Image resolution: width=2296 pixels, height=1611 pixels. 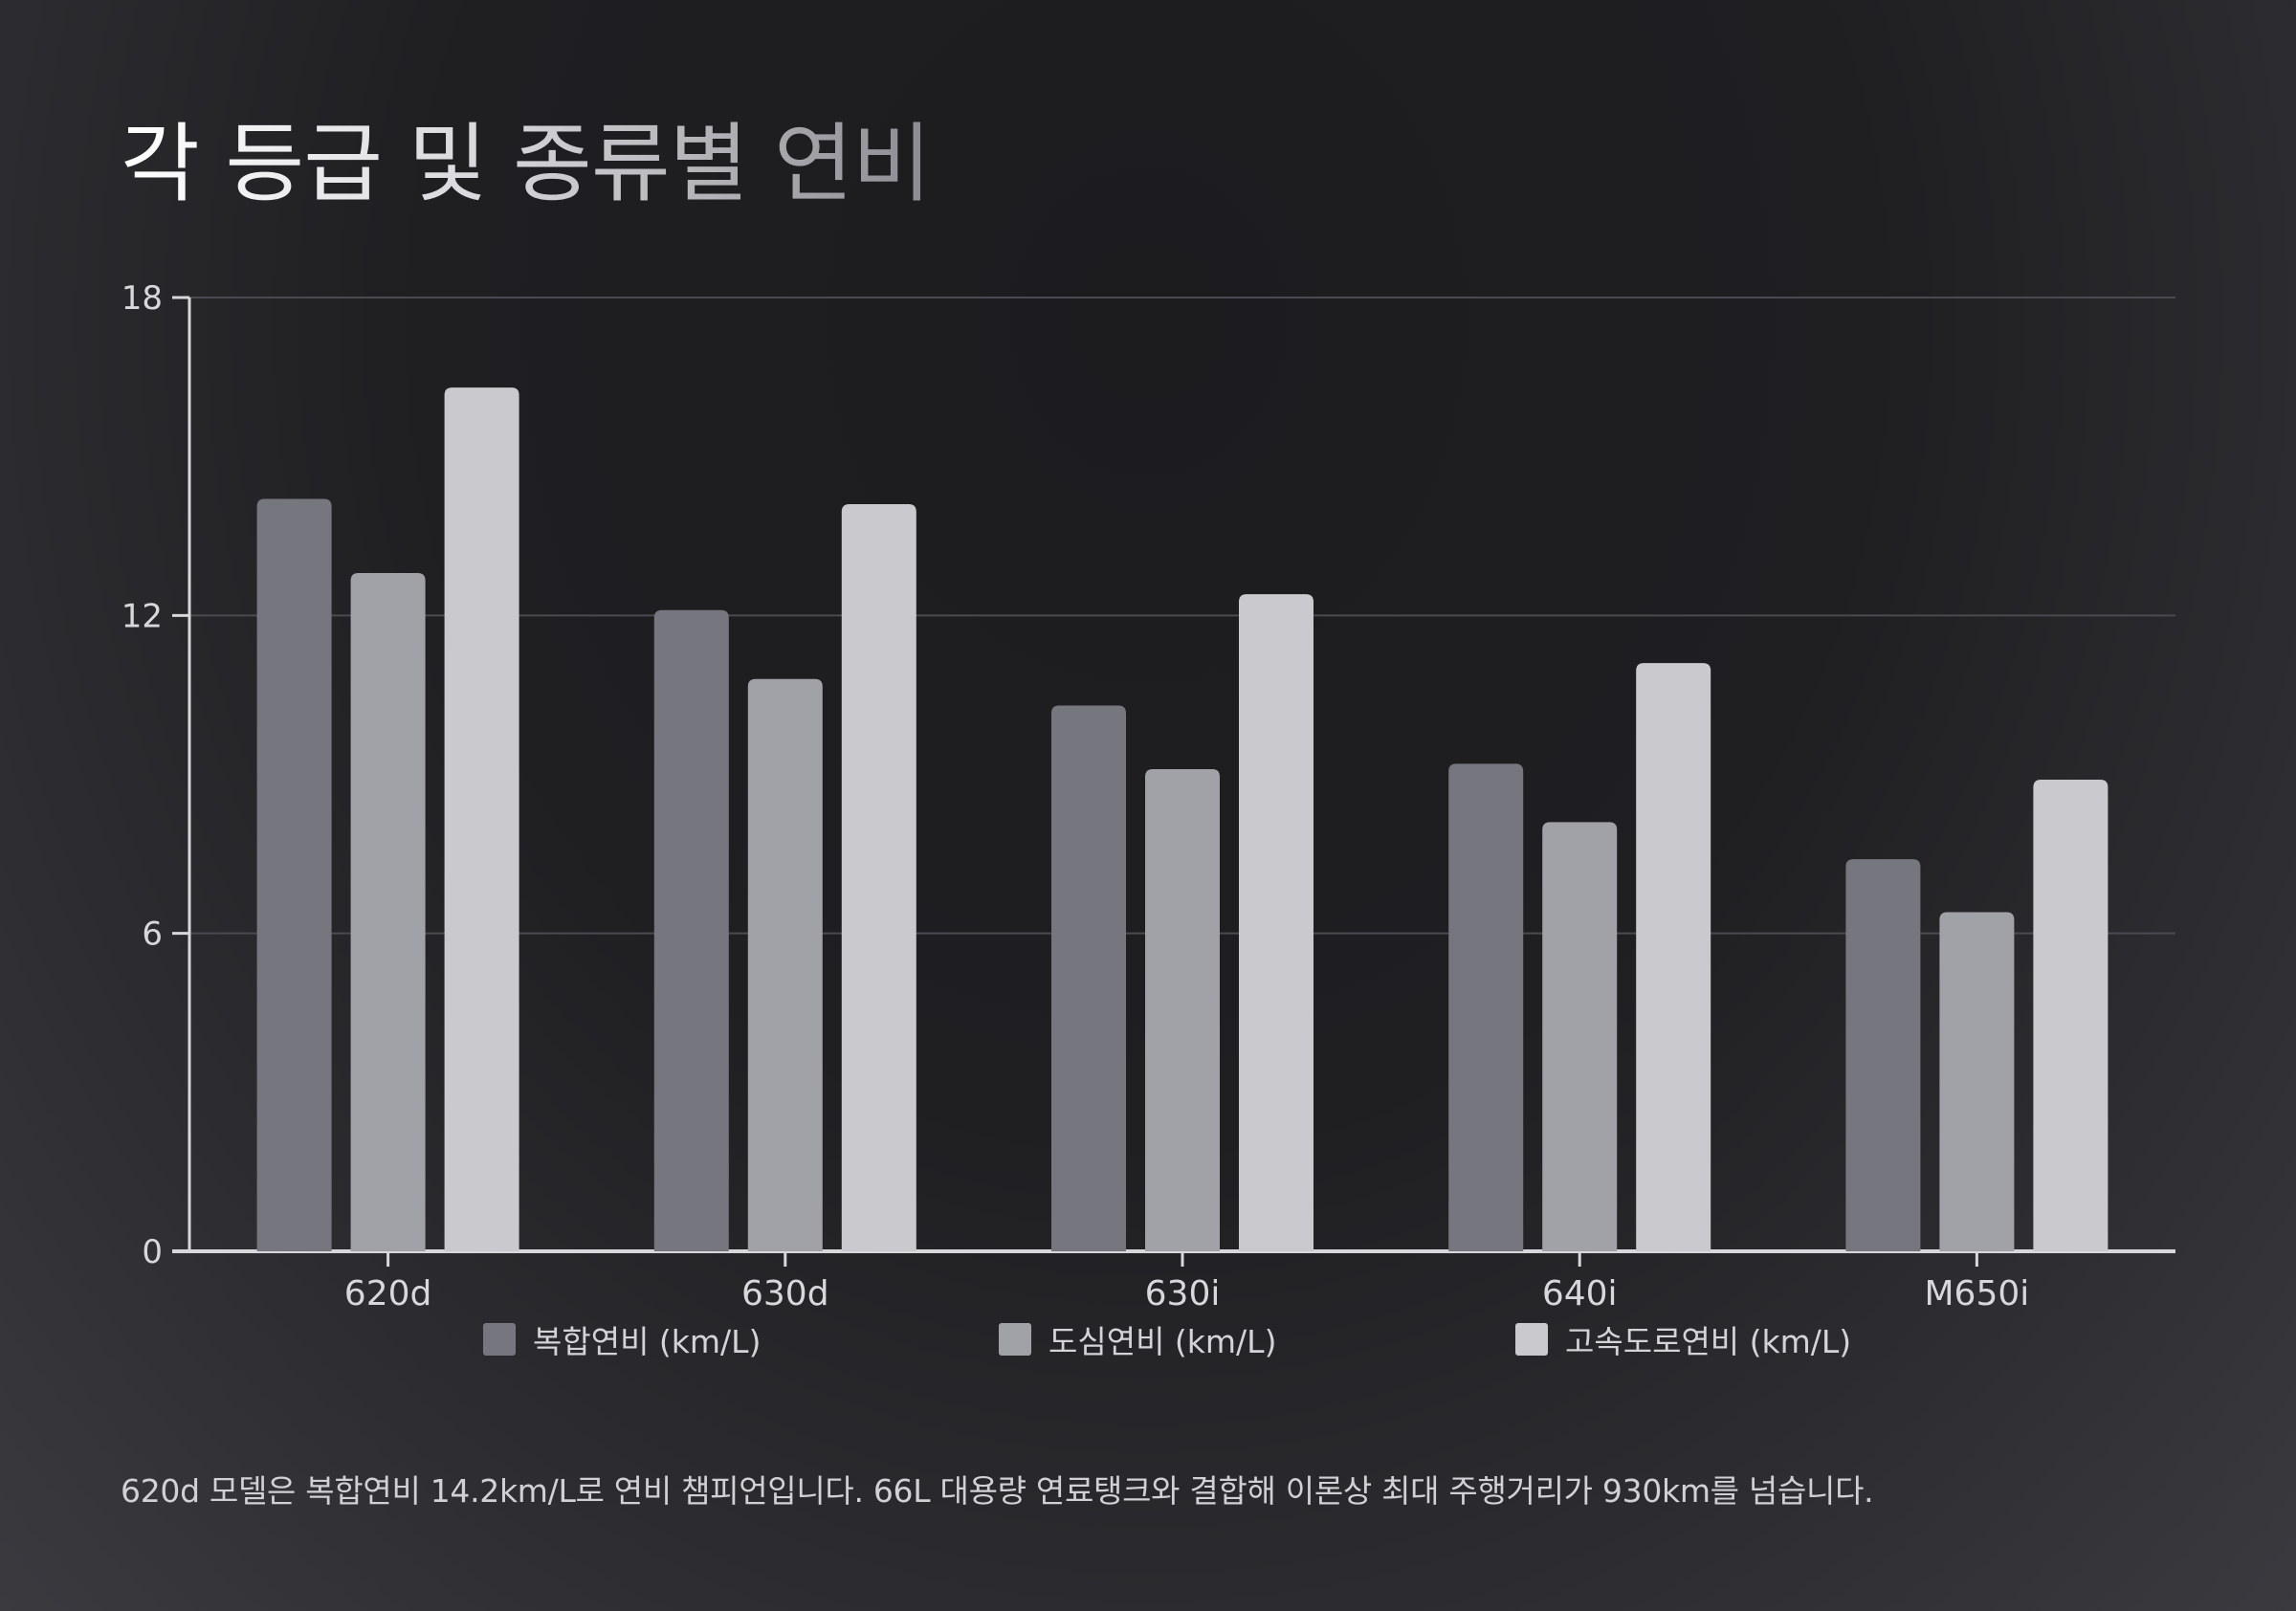 I want to click on legend-swatch-highway, so click(x=1531, y=1339).